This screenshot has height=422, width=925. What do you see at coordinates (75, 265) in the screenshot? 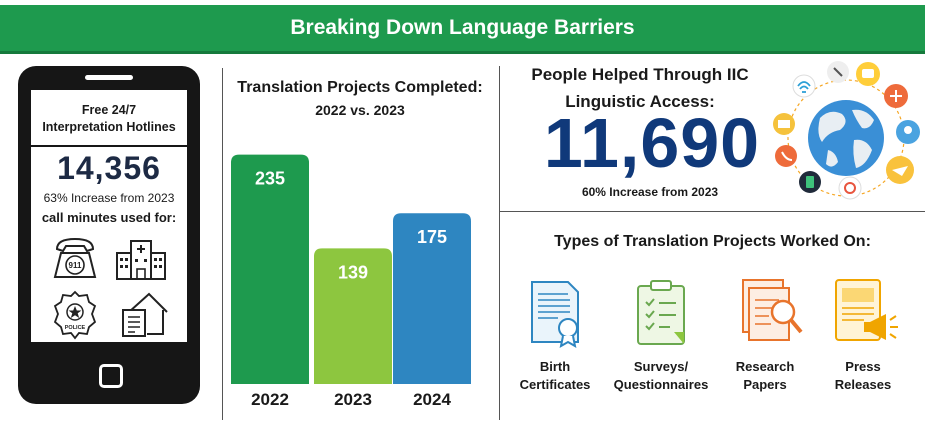
I see `phone-911-text: 911` at bounding box center [75, 265].